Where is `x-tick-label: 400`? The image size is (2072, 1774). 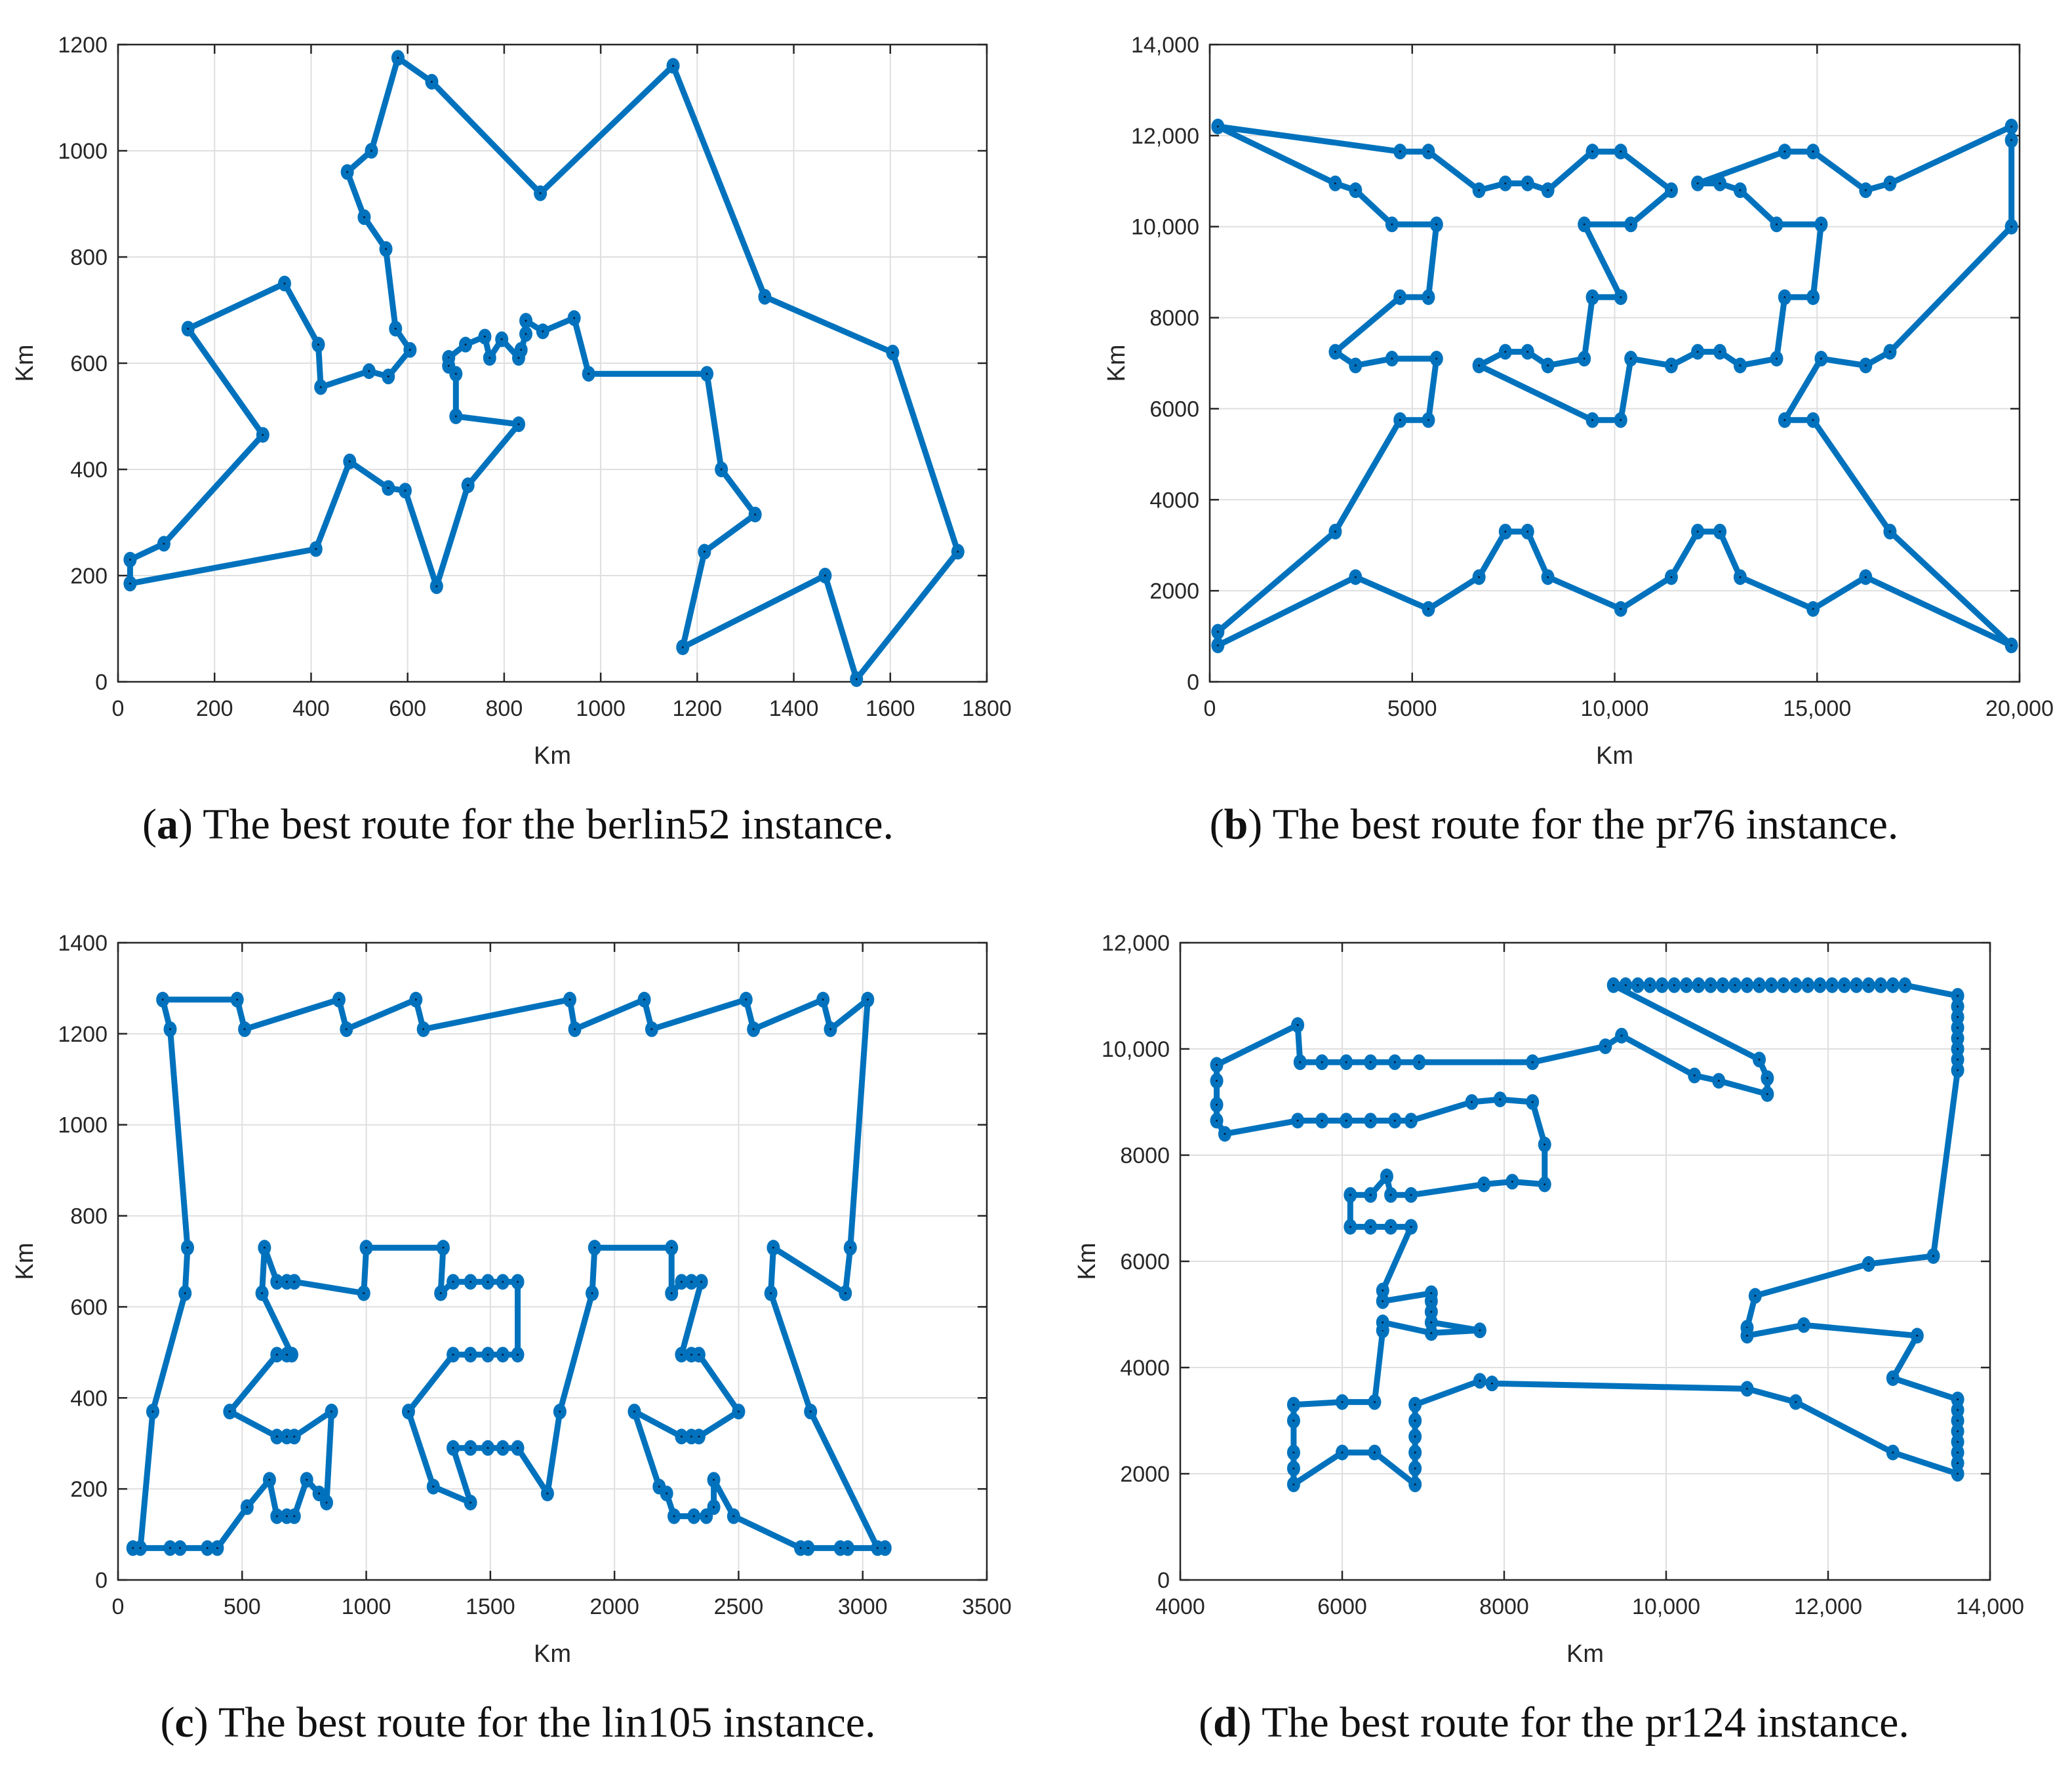 x-tick-label: 400 is located at coordinates (311, 709).